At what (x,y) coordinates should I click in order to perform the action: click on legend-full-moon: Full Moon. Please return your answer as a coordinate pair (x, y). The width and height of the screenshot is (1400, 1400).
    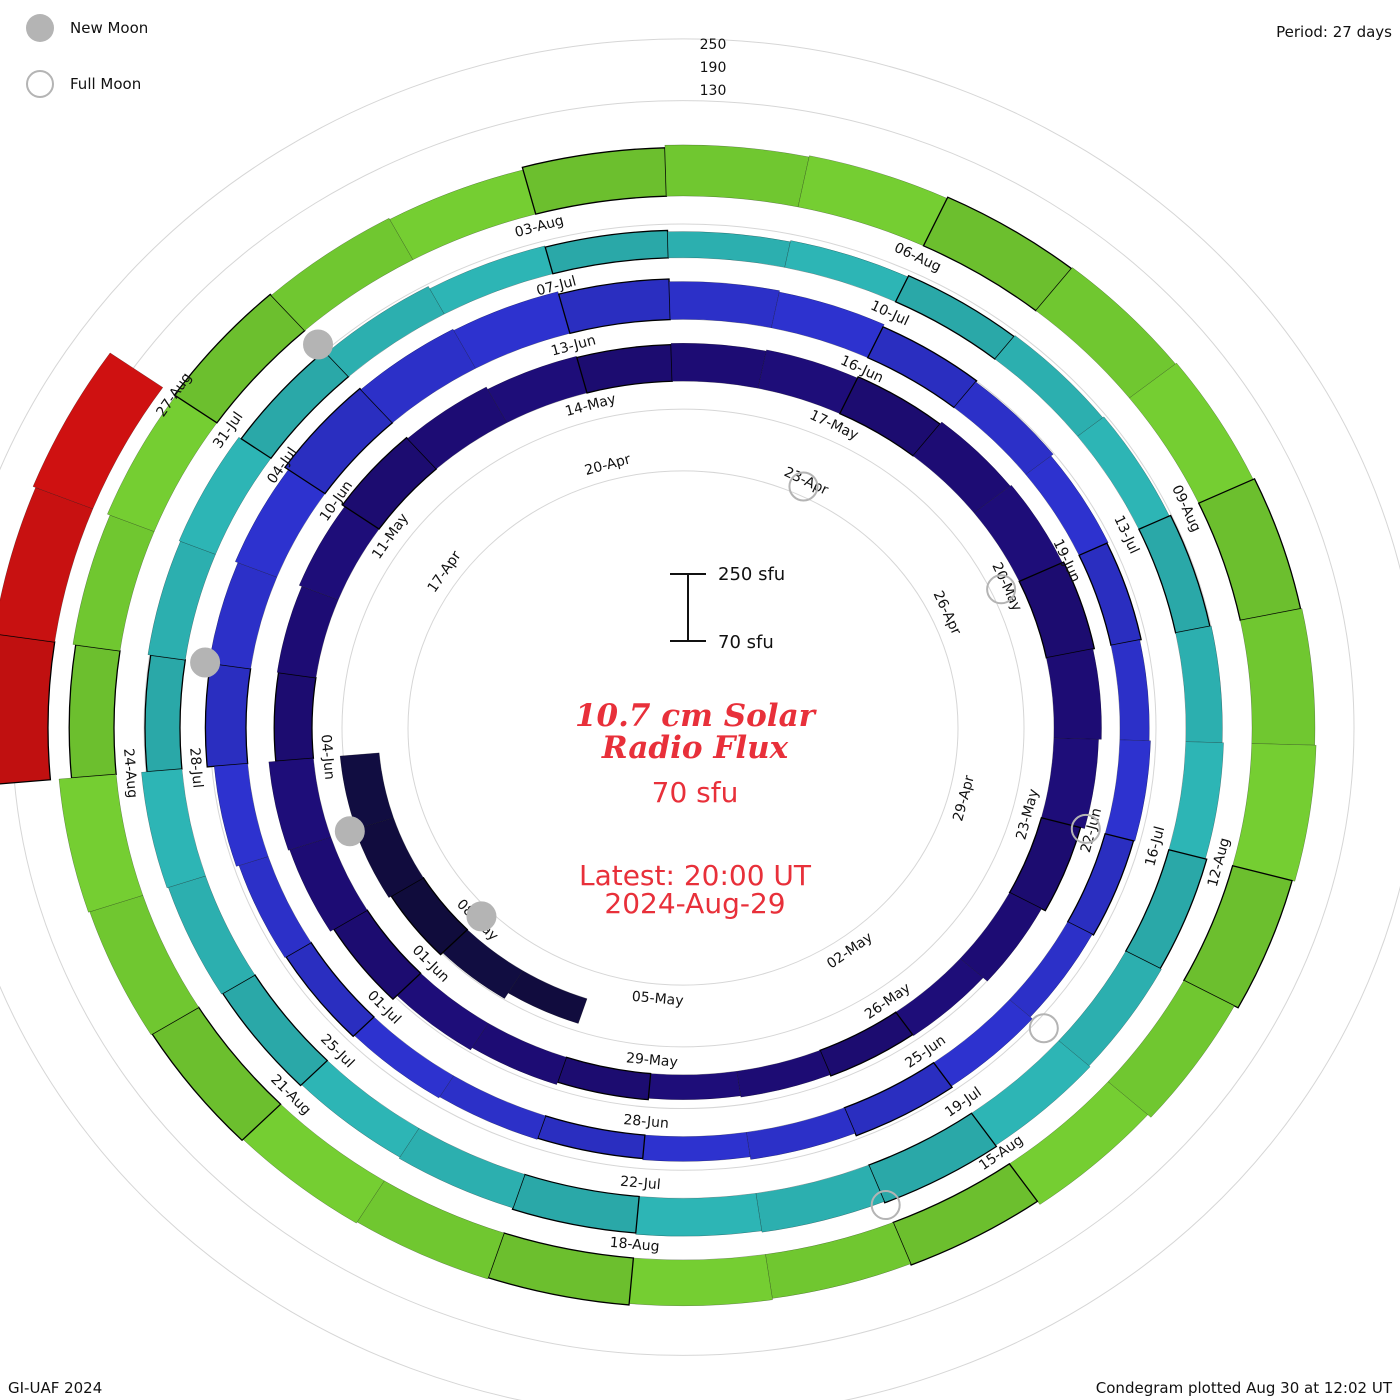
    Looking at the image, I should click on (83, 84).